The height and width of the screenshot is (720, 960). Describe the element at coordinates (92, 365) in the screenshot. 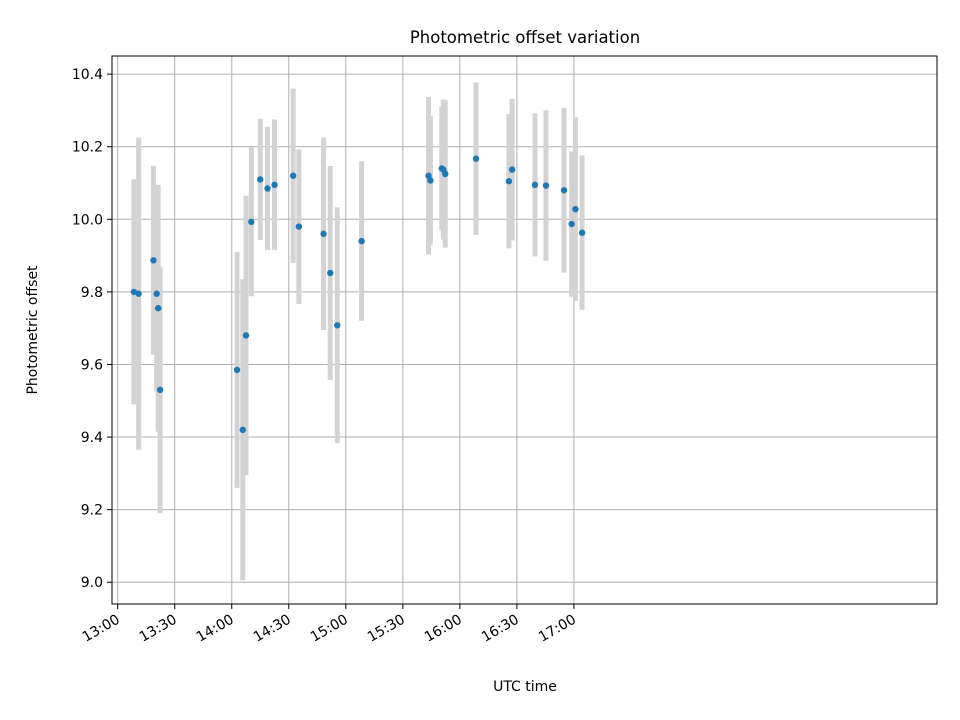

I see `y-tick-label: 9.6` at that location.